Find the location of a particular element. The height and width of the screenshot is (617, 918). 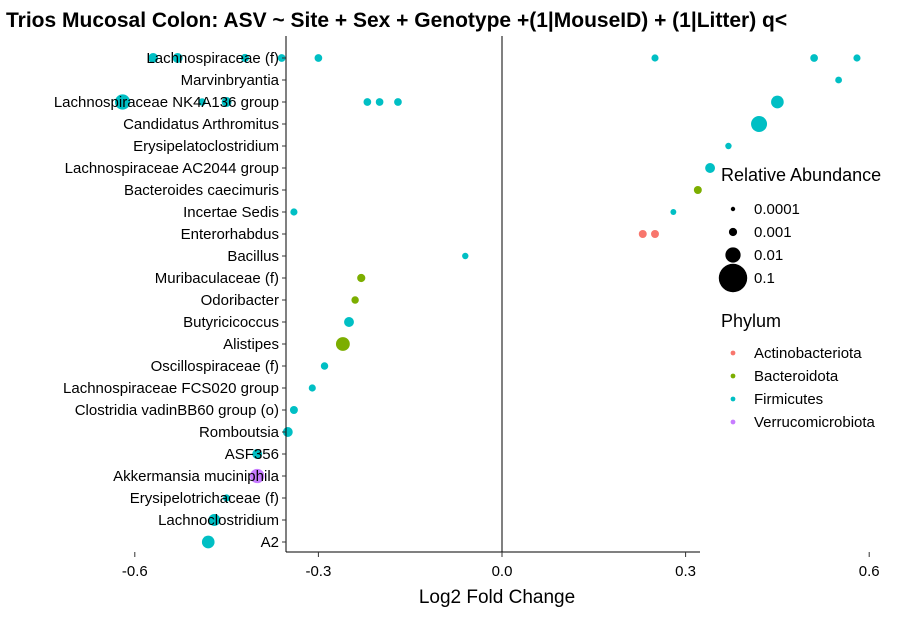

size-legend-label: 0.001 is located at coordinates (773, 232).